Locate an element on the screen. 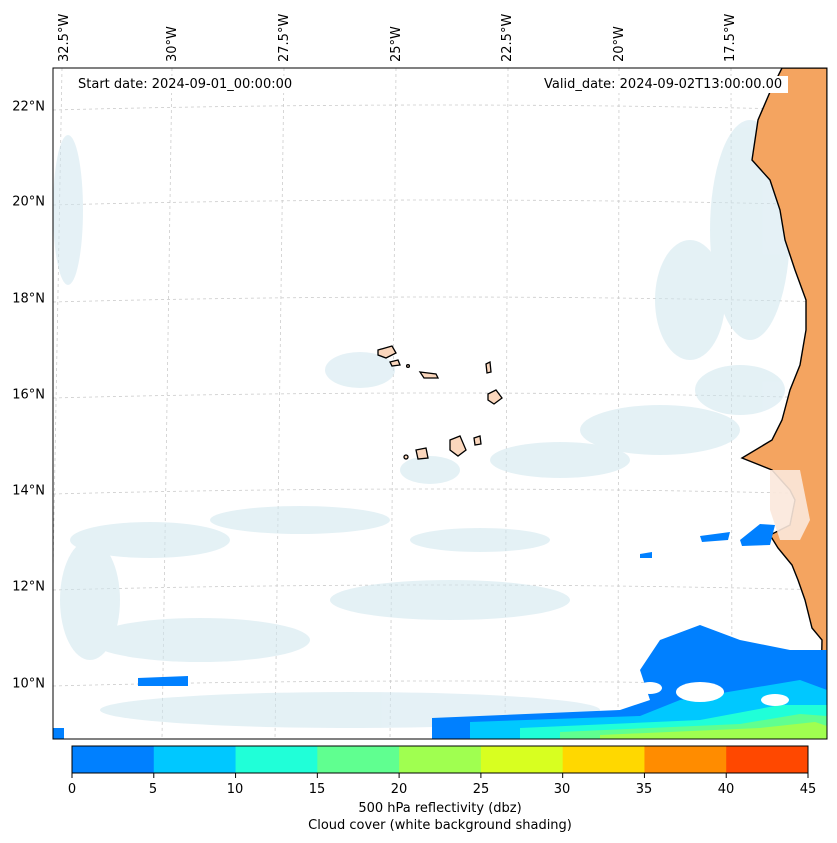 This screenshot has height=843, width=837. colorbar-tick: 25 is located at coordinates (481, 789).